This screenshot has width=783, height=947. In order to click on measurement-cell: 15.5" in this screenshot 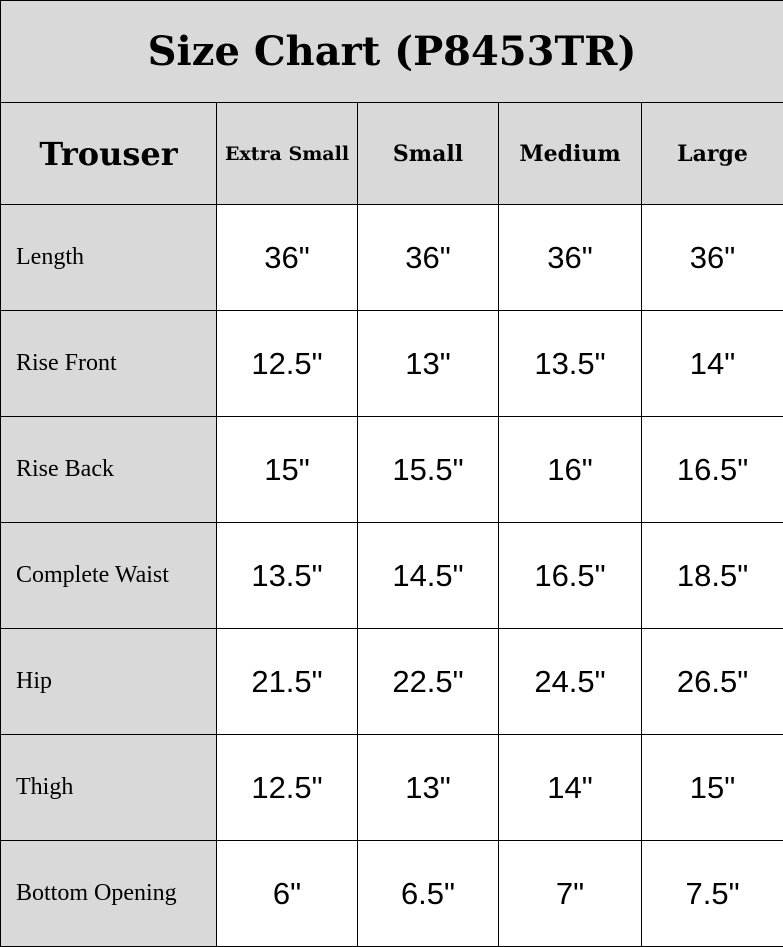, I will do `click(428, 470)`.